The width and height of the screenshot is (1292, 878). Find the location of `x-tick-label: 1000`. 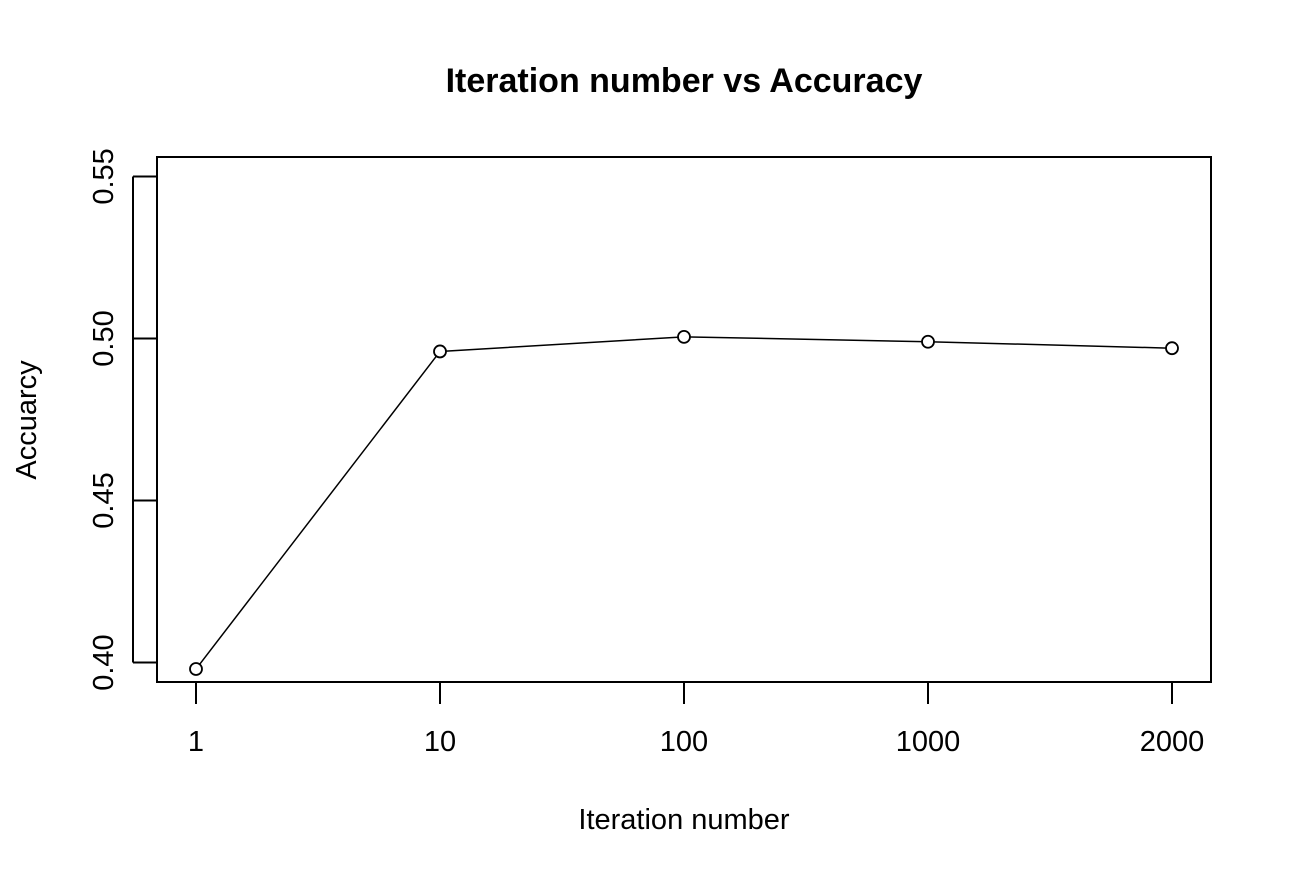

x-tick-label: 1000 is located at coordinates (928, 742).